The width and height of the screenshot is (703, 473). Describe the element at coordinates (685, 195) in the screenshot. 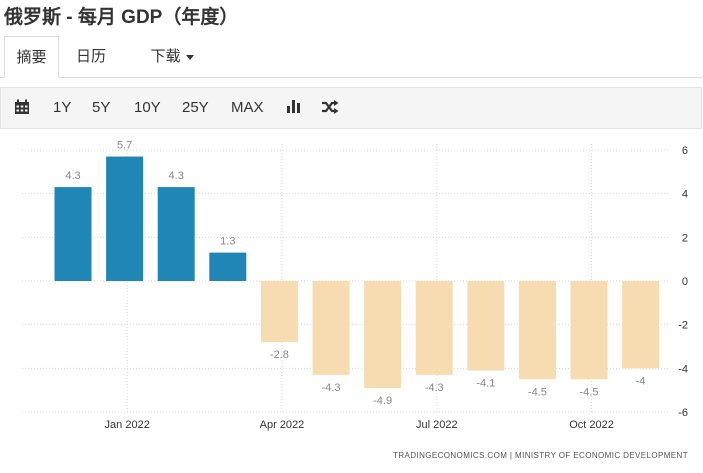

I see `y-tick-label-1: 4` at that location.